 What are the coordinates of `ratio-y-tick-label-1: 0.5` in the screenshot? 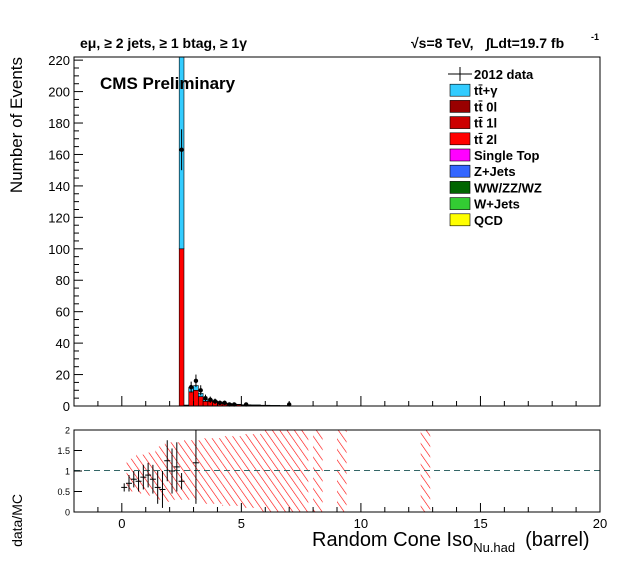 It's located at (63, 492).